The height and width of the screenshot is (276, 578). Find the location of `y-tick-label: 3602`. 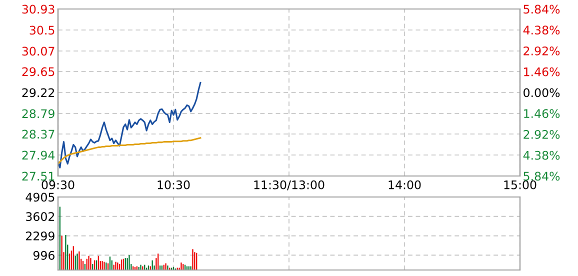

y-tick-label: 3602 is located at coordinates (40, 217).